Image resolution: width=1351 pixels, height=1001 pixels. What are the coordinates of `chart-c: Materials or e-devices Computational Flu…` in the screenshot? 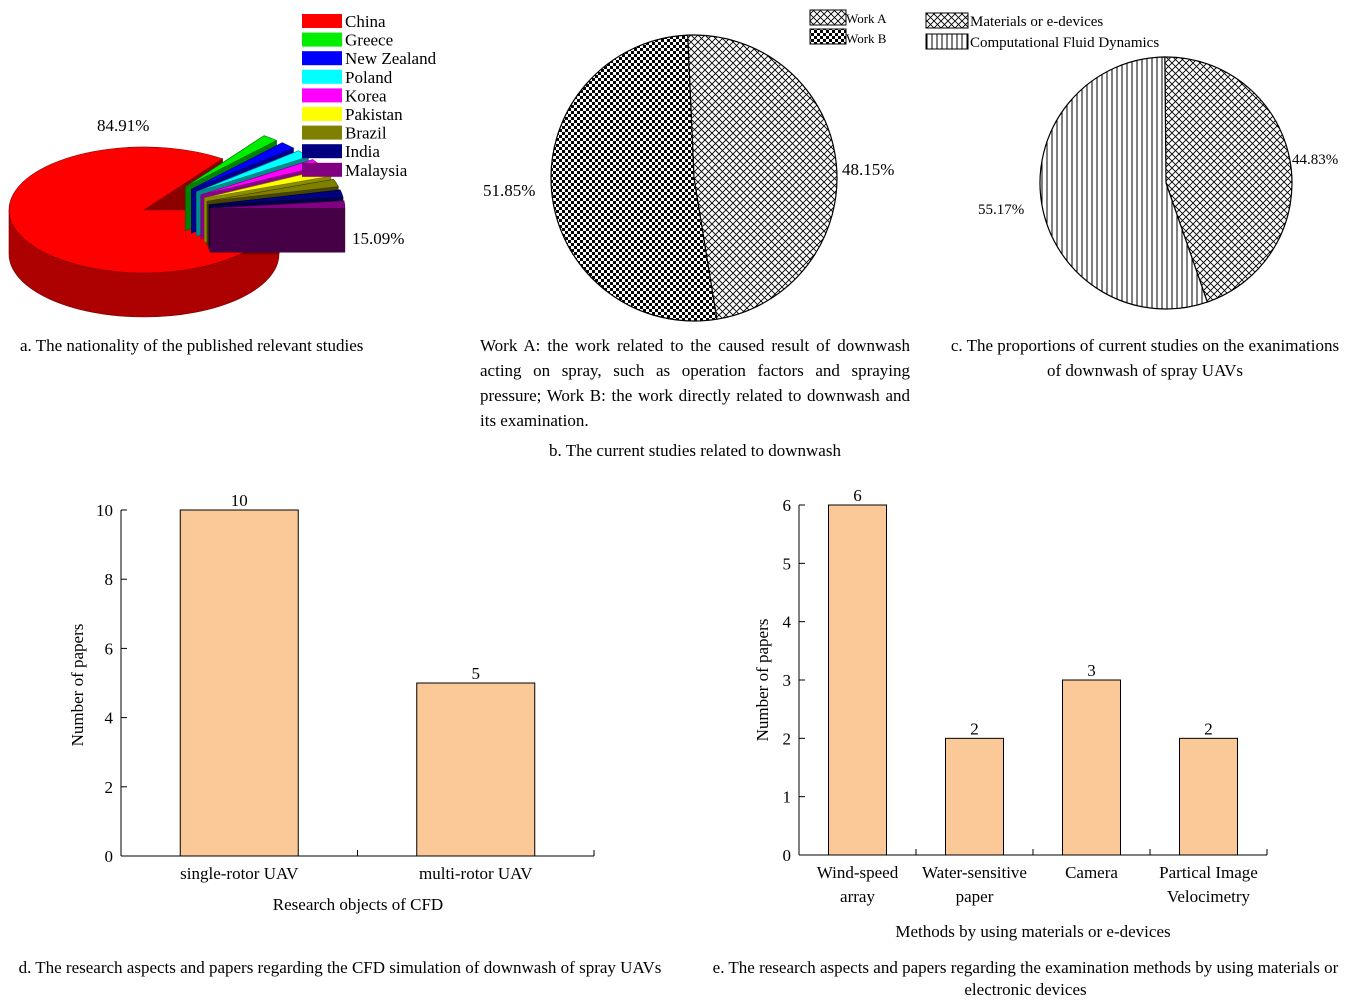 It's located at (1131, 161).